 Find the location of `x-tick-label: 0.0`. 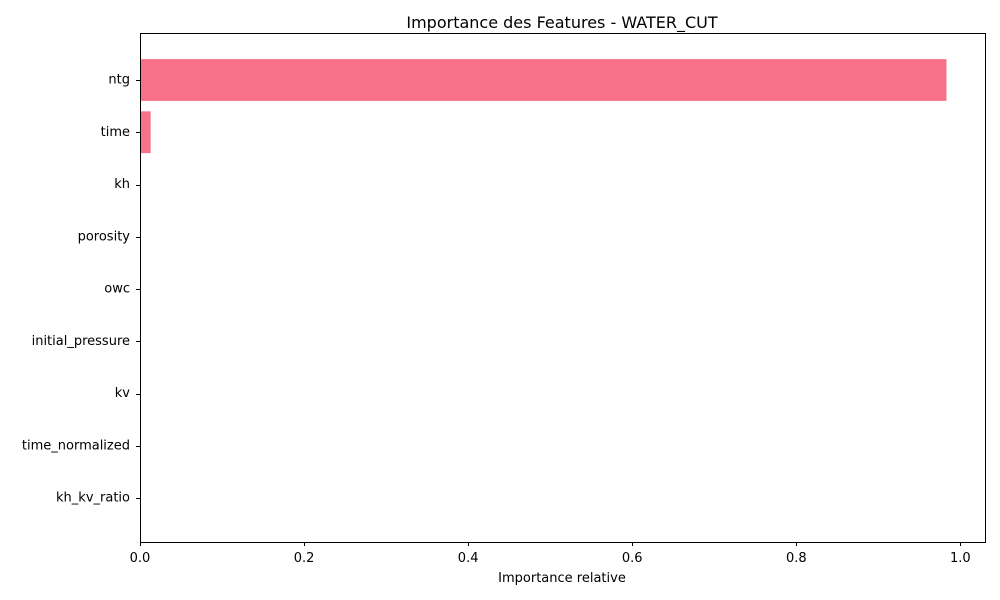

x-tick-label: 0.0 is located at coordinates (140, 558).